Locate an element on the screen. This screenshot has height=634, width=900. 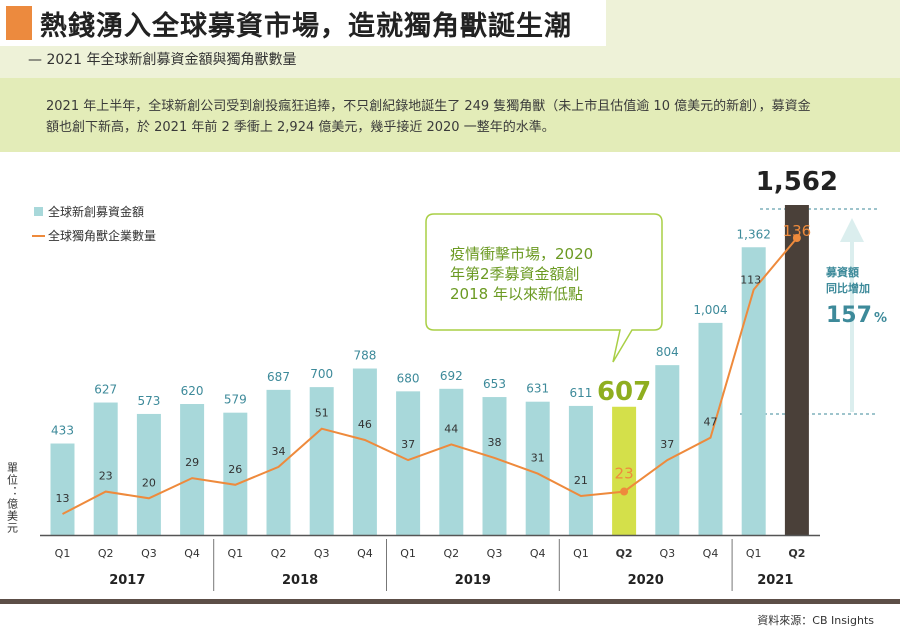
bar-value-label-4: 579 is located at coordinates (235, 400).